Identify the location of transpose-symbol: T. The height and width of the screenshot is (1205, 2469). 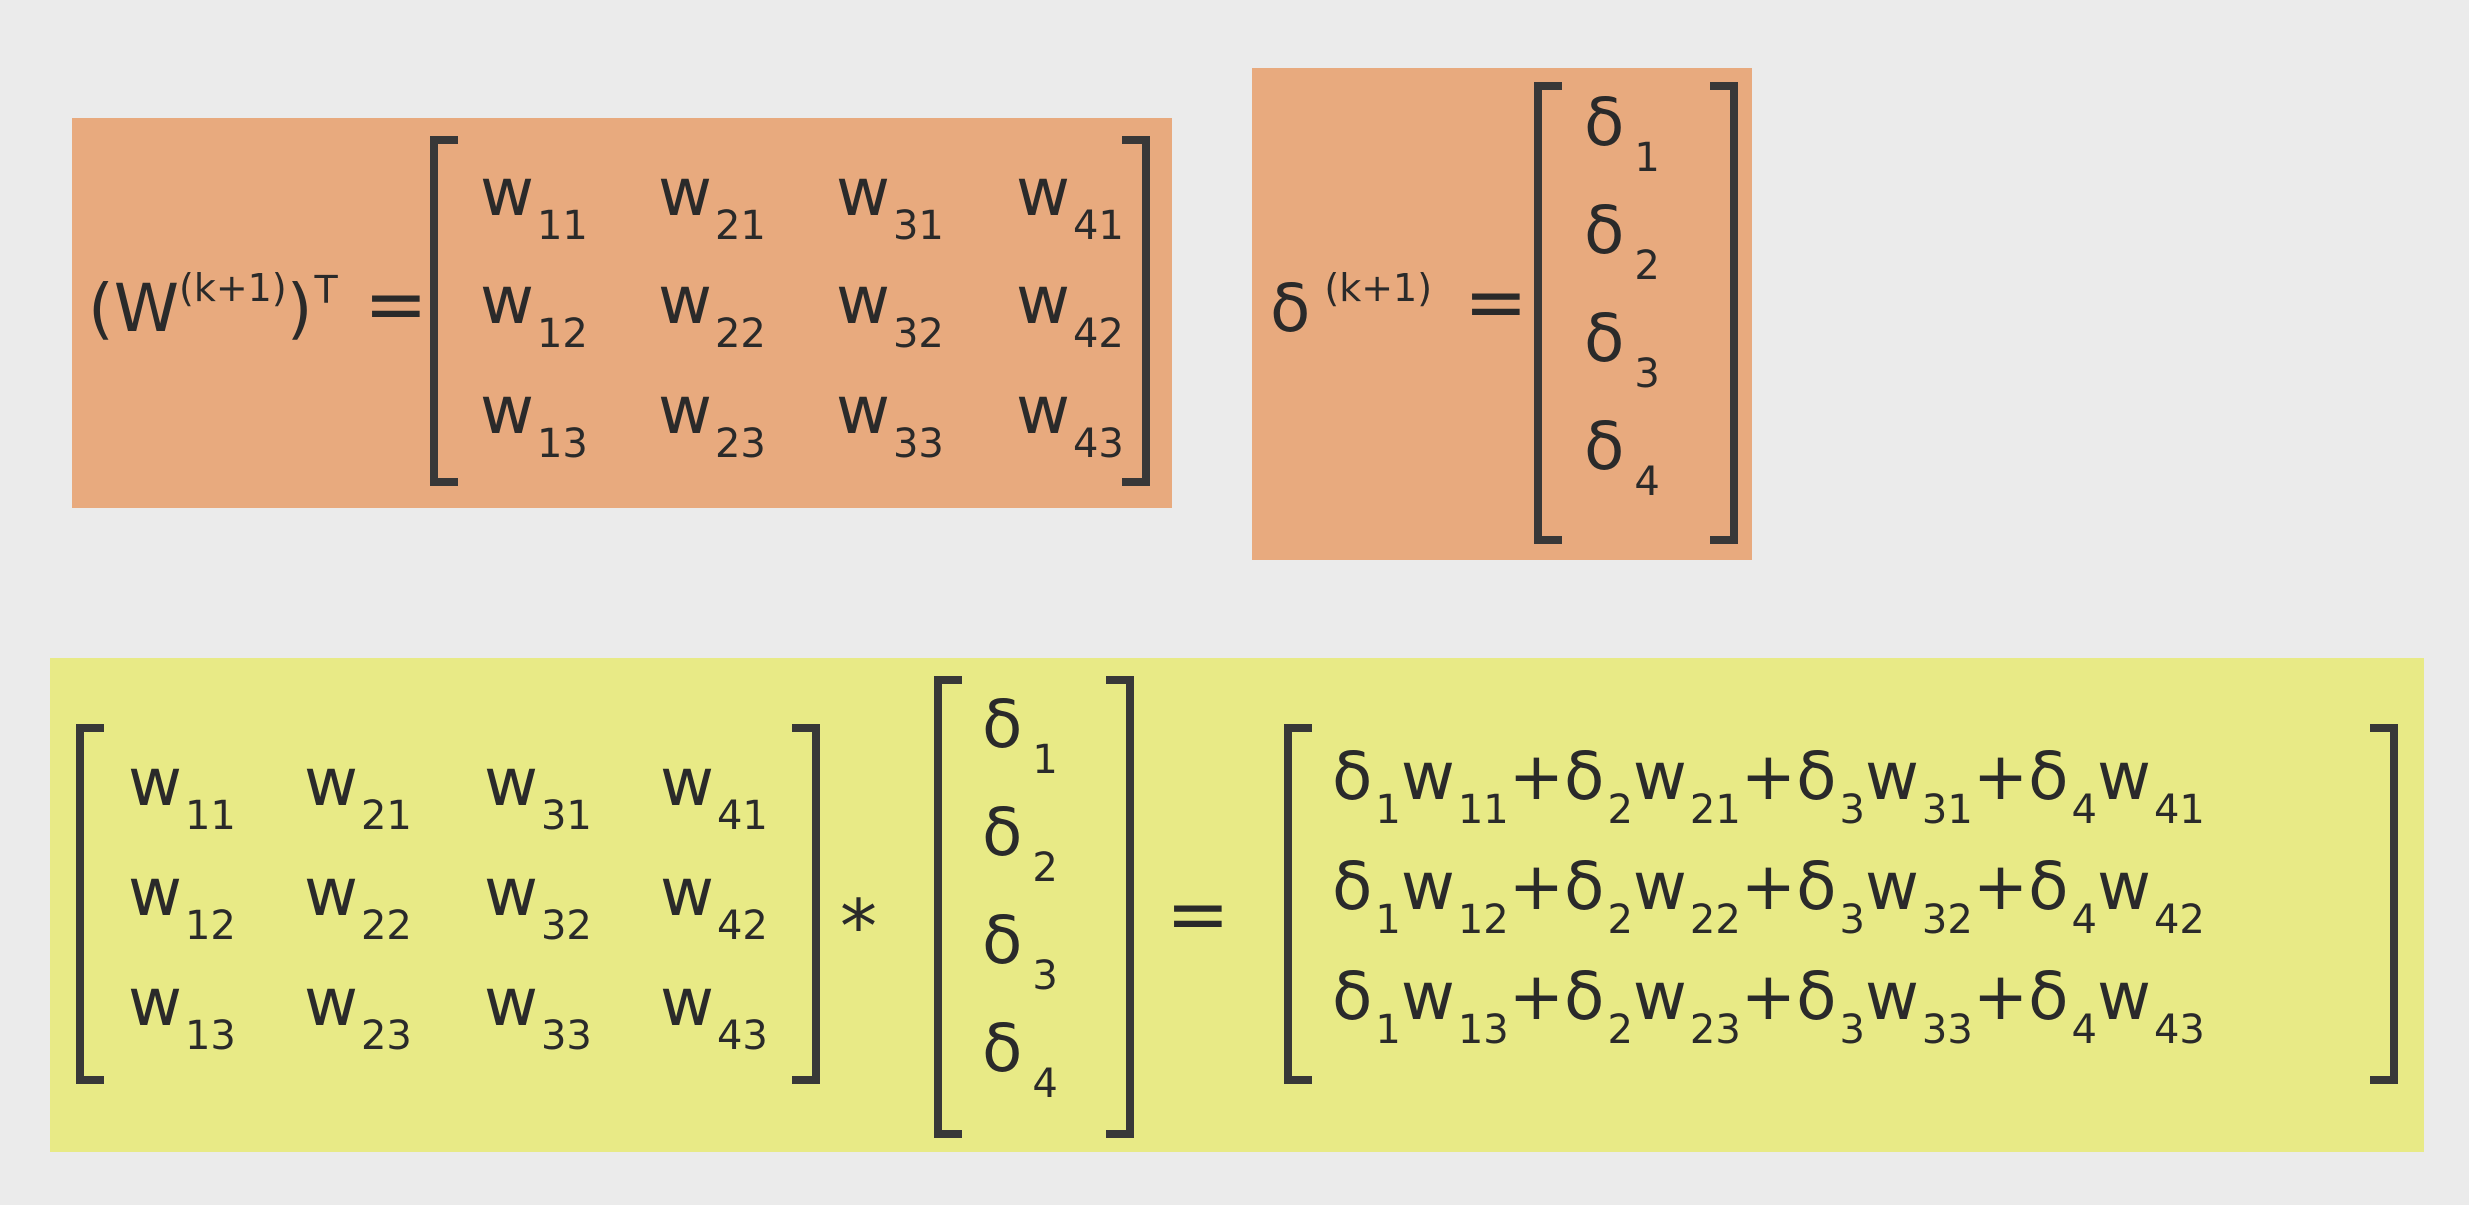
(326, 290).